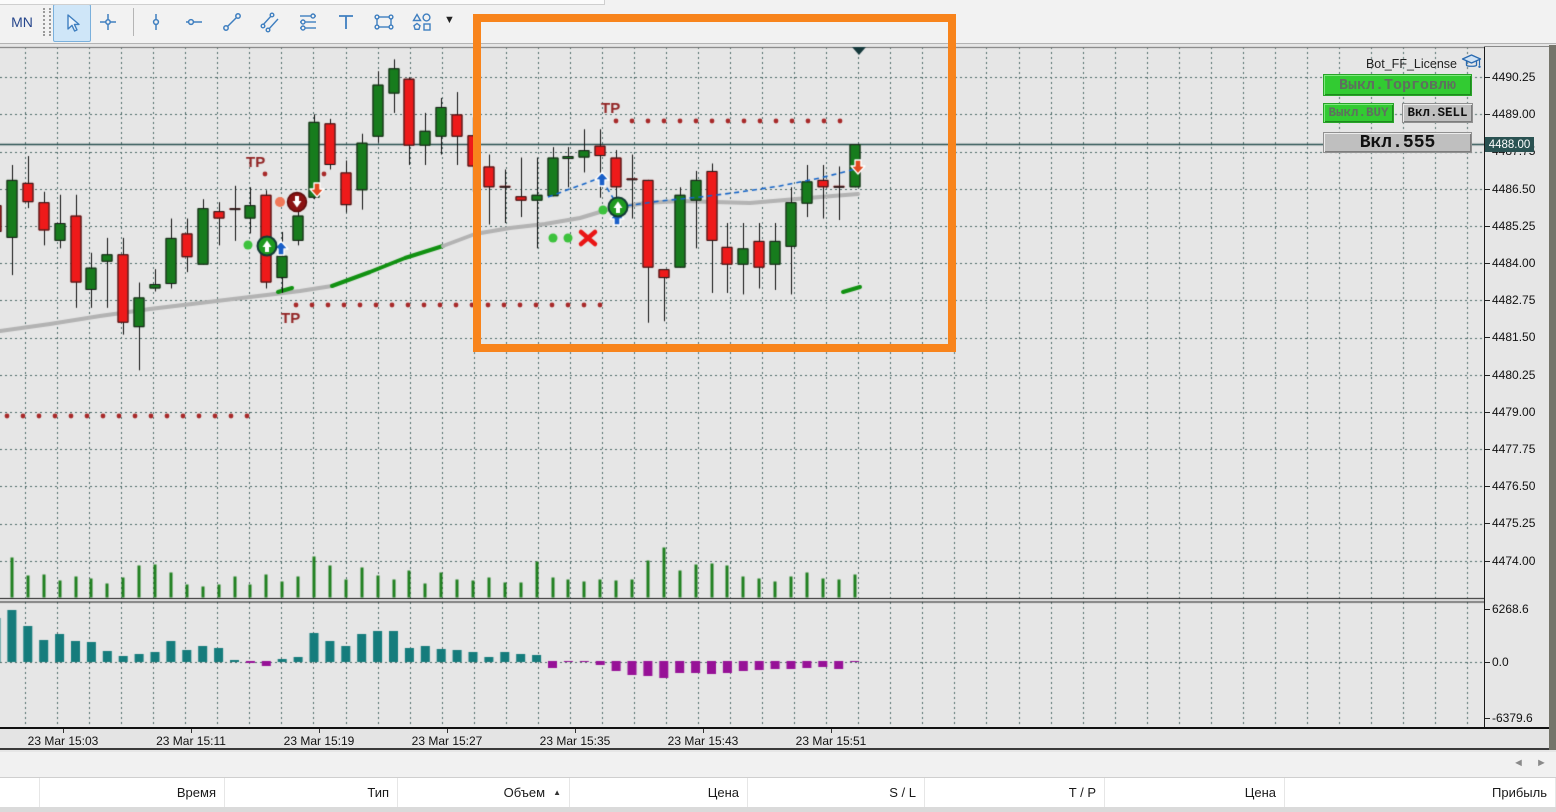  I want to click on time-axis-label: 23 Mar 15:11, so click(191, 741).